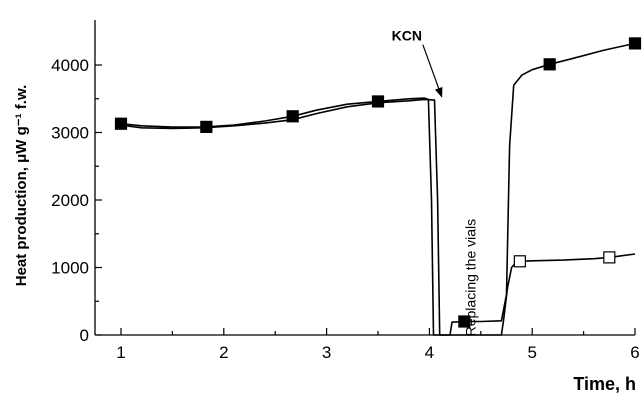  I want to click on y-tick-label: 1000, so click(70, 268).